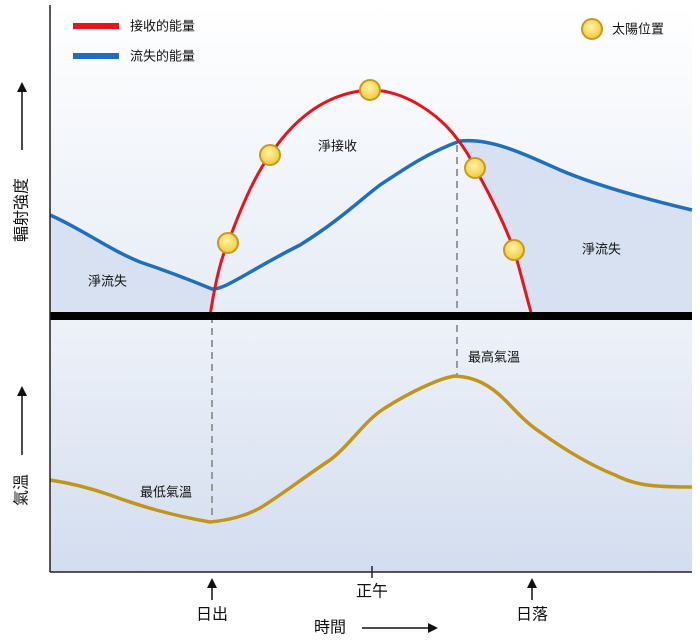 Image resolution: width=700 pixels, height=641 pixels. Describe the element at coordinates (592, 29) in the screenshot. I see `legend-sun` at that location.